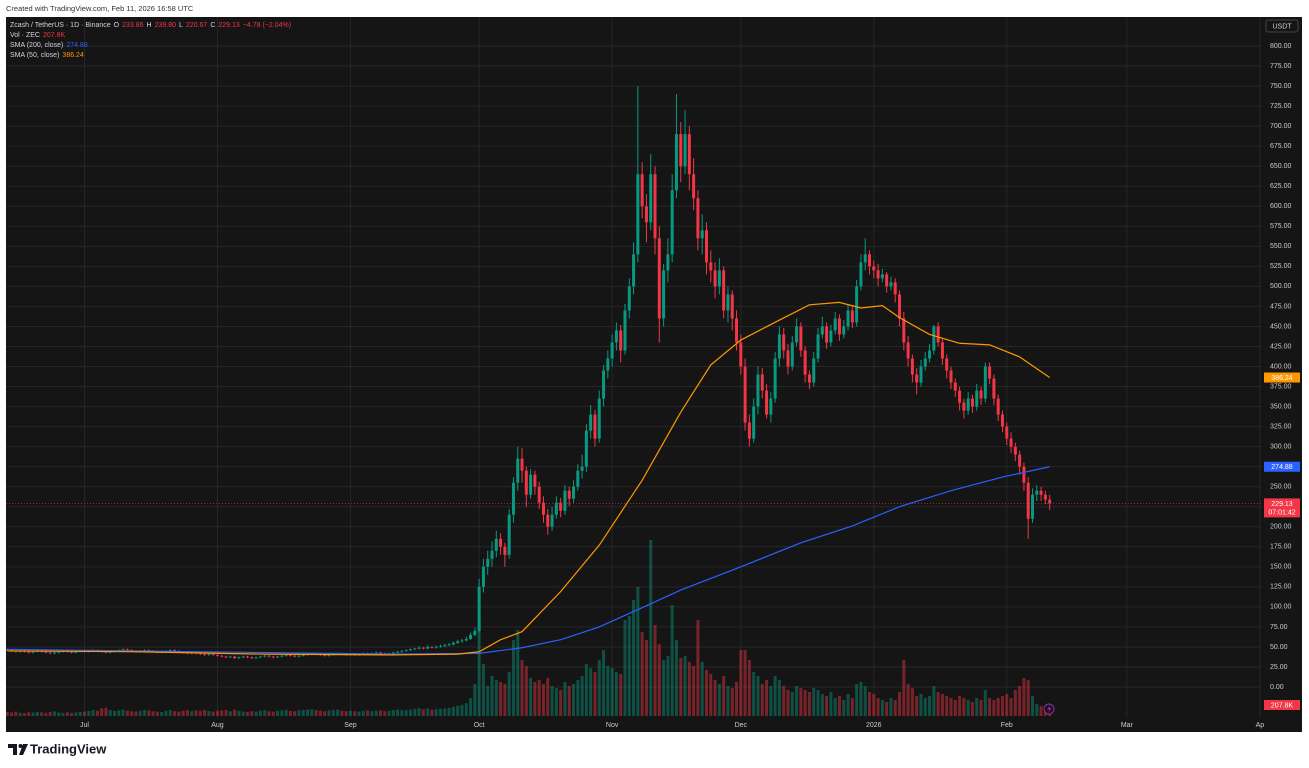 The height and width of the screenshot is (768, 1309). What do you see at coordinates (1281, 146) in the screenshot?
I see `y-tick-label: 675.00` at bounding box center [1281, 146].